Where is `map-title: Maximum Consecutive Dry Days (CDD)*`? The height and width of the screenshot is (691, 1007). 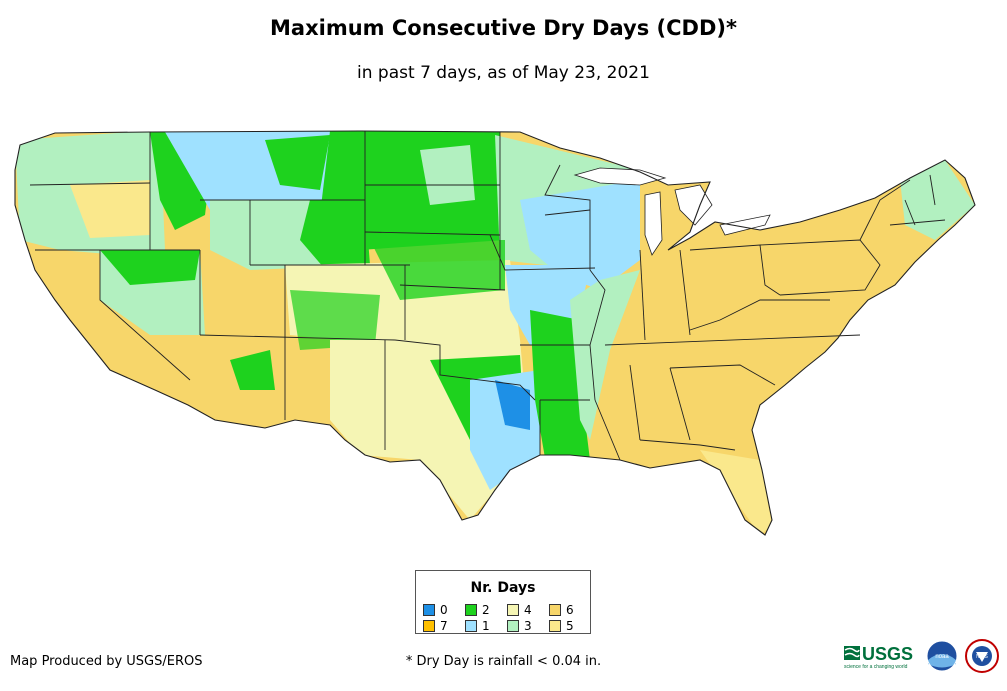 map-title: Maximum Consecutive Dry Days (CDD)* is located at coordinates (503, 28).